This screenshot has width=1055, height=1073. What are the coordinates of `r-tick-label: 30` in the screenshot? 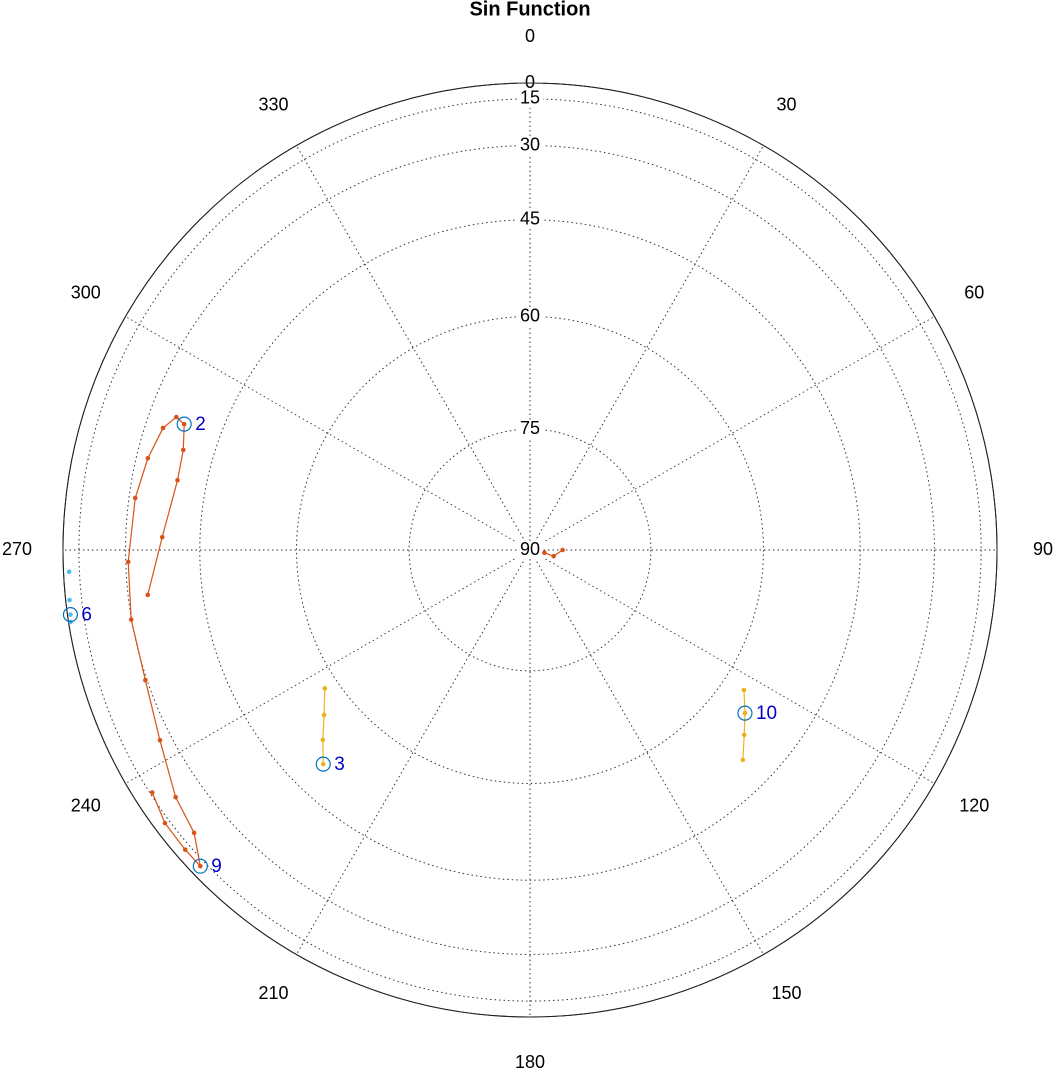 It's located at (530, 144).